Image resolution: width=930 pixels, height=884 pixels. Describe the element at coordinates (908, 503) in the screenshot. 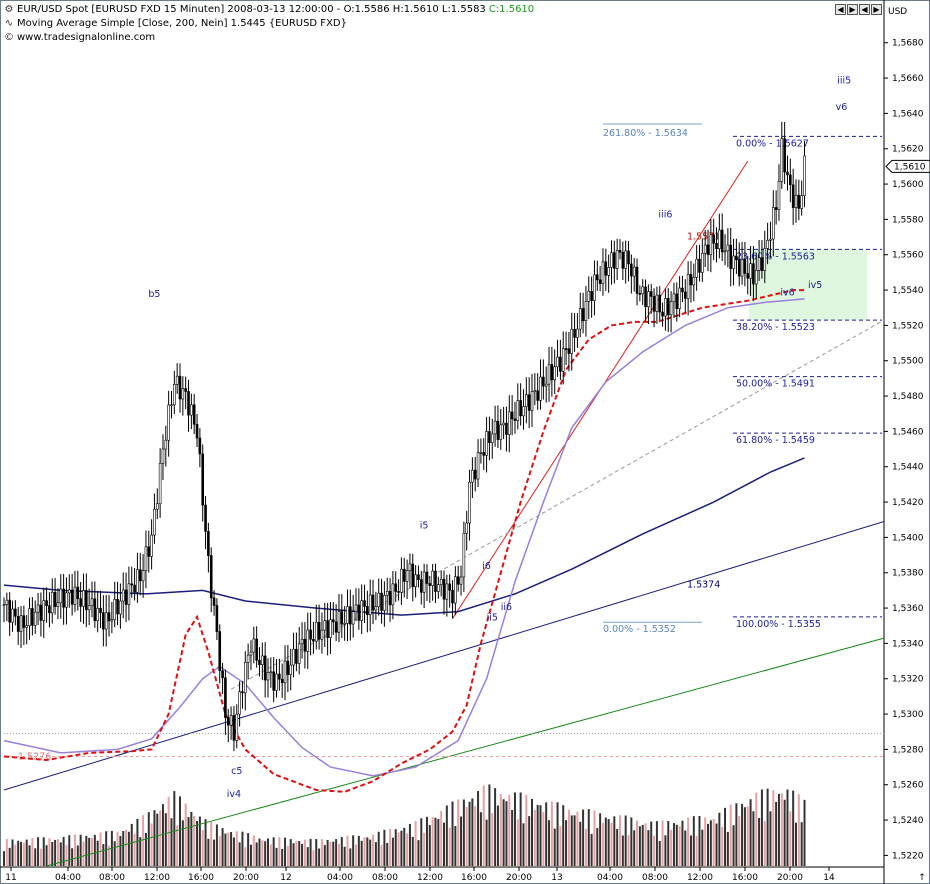

I see `y-tick-label: 1,5420` at that location.